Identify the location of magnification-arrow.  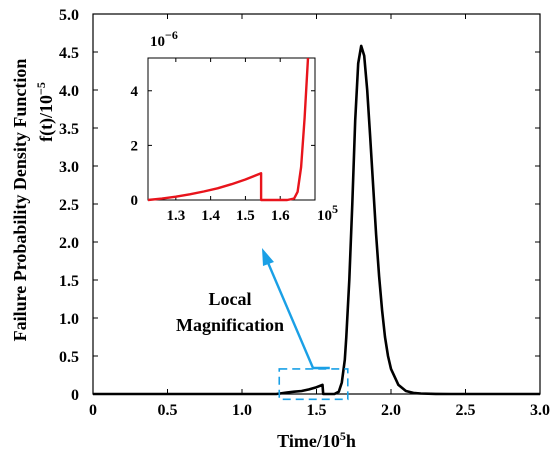
(296, 309).